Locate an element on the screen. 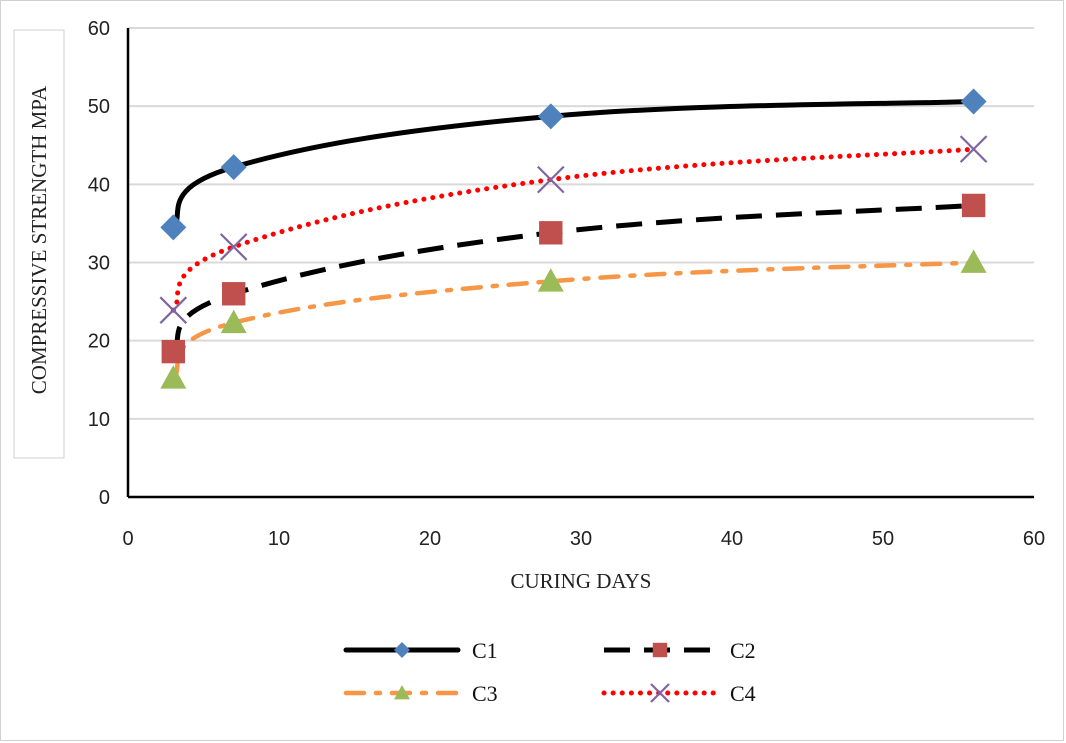 This screenshot has width=1066, height=743. legend-marker-C2 is located at coordinates (660, 650).